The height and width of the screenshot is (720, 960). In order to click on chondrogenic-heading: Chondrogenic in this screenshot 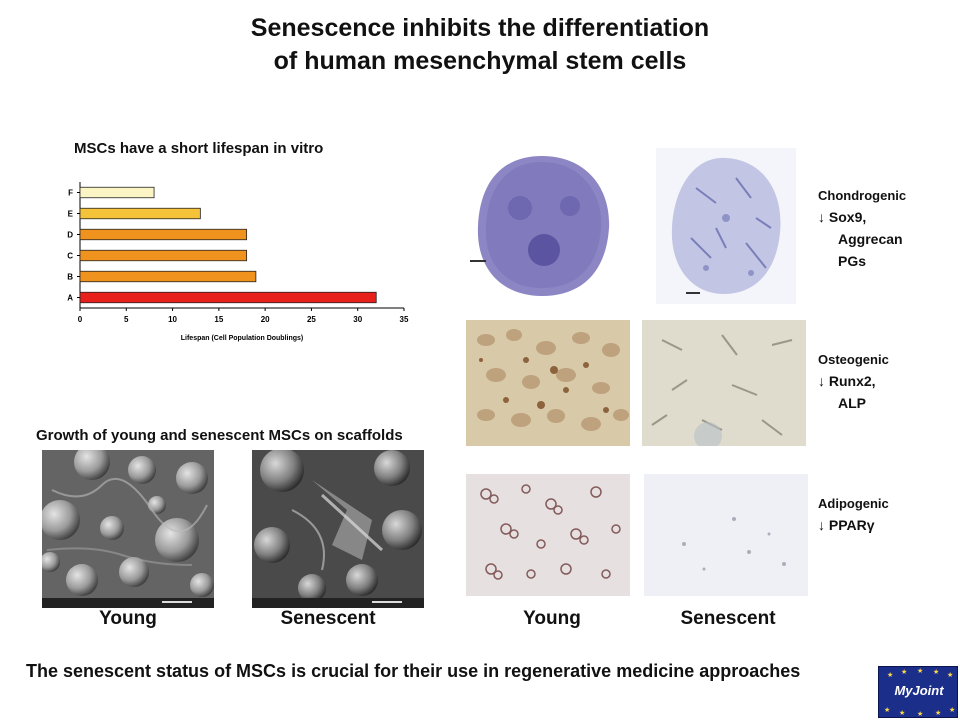, I will do `click(862, 195)`.